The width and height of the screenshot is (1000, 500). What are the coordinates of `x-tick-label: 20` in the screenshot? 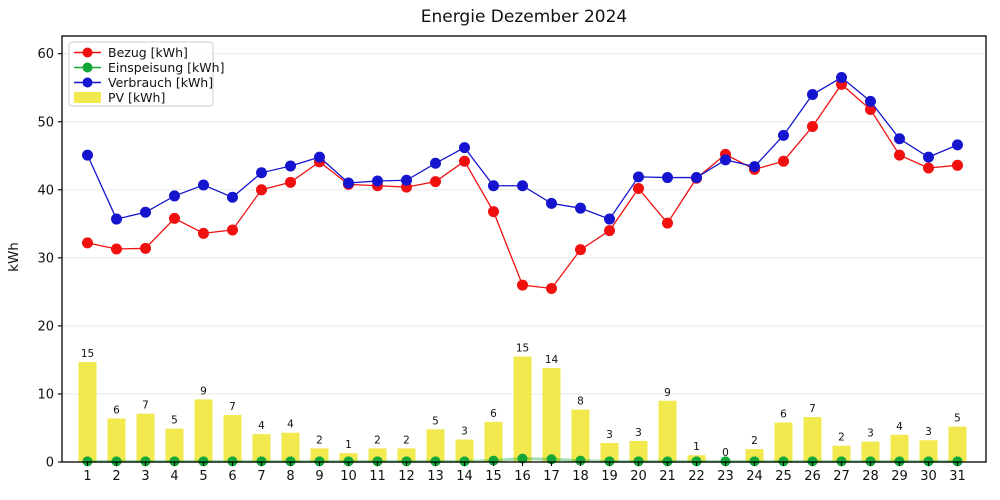 It's located at (638, 476).